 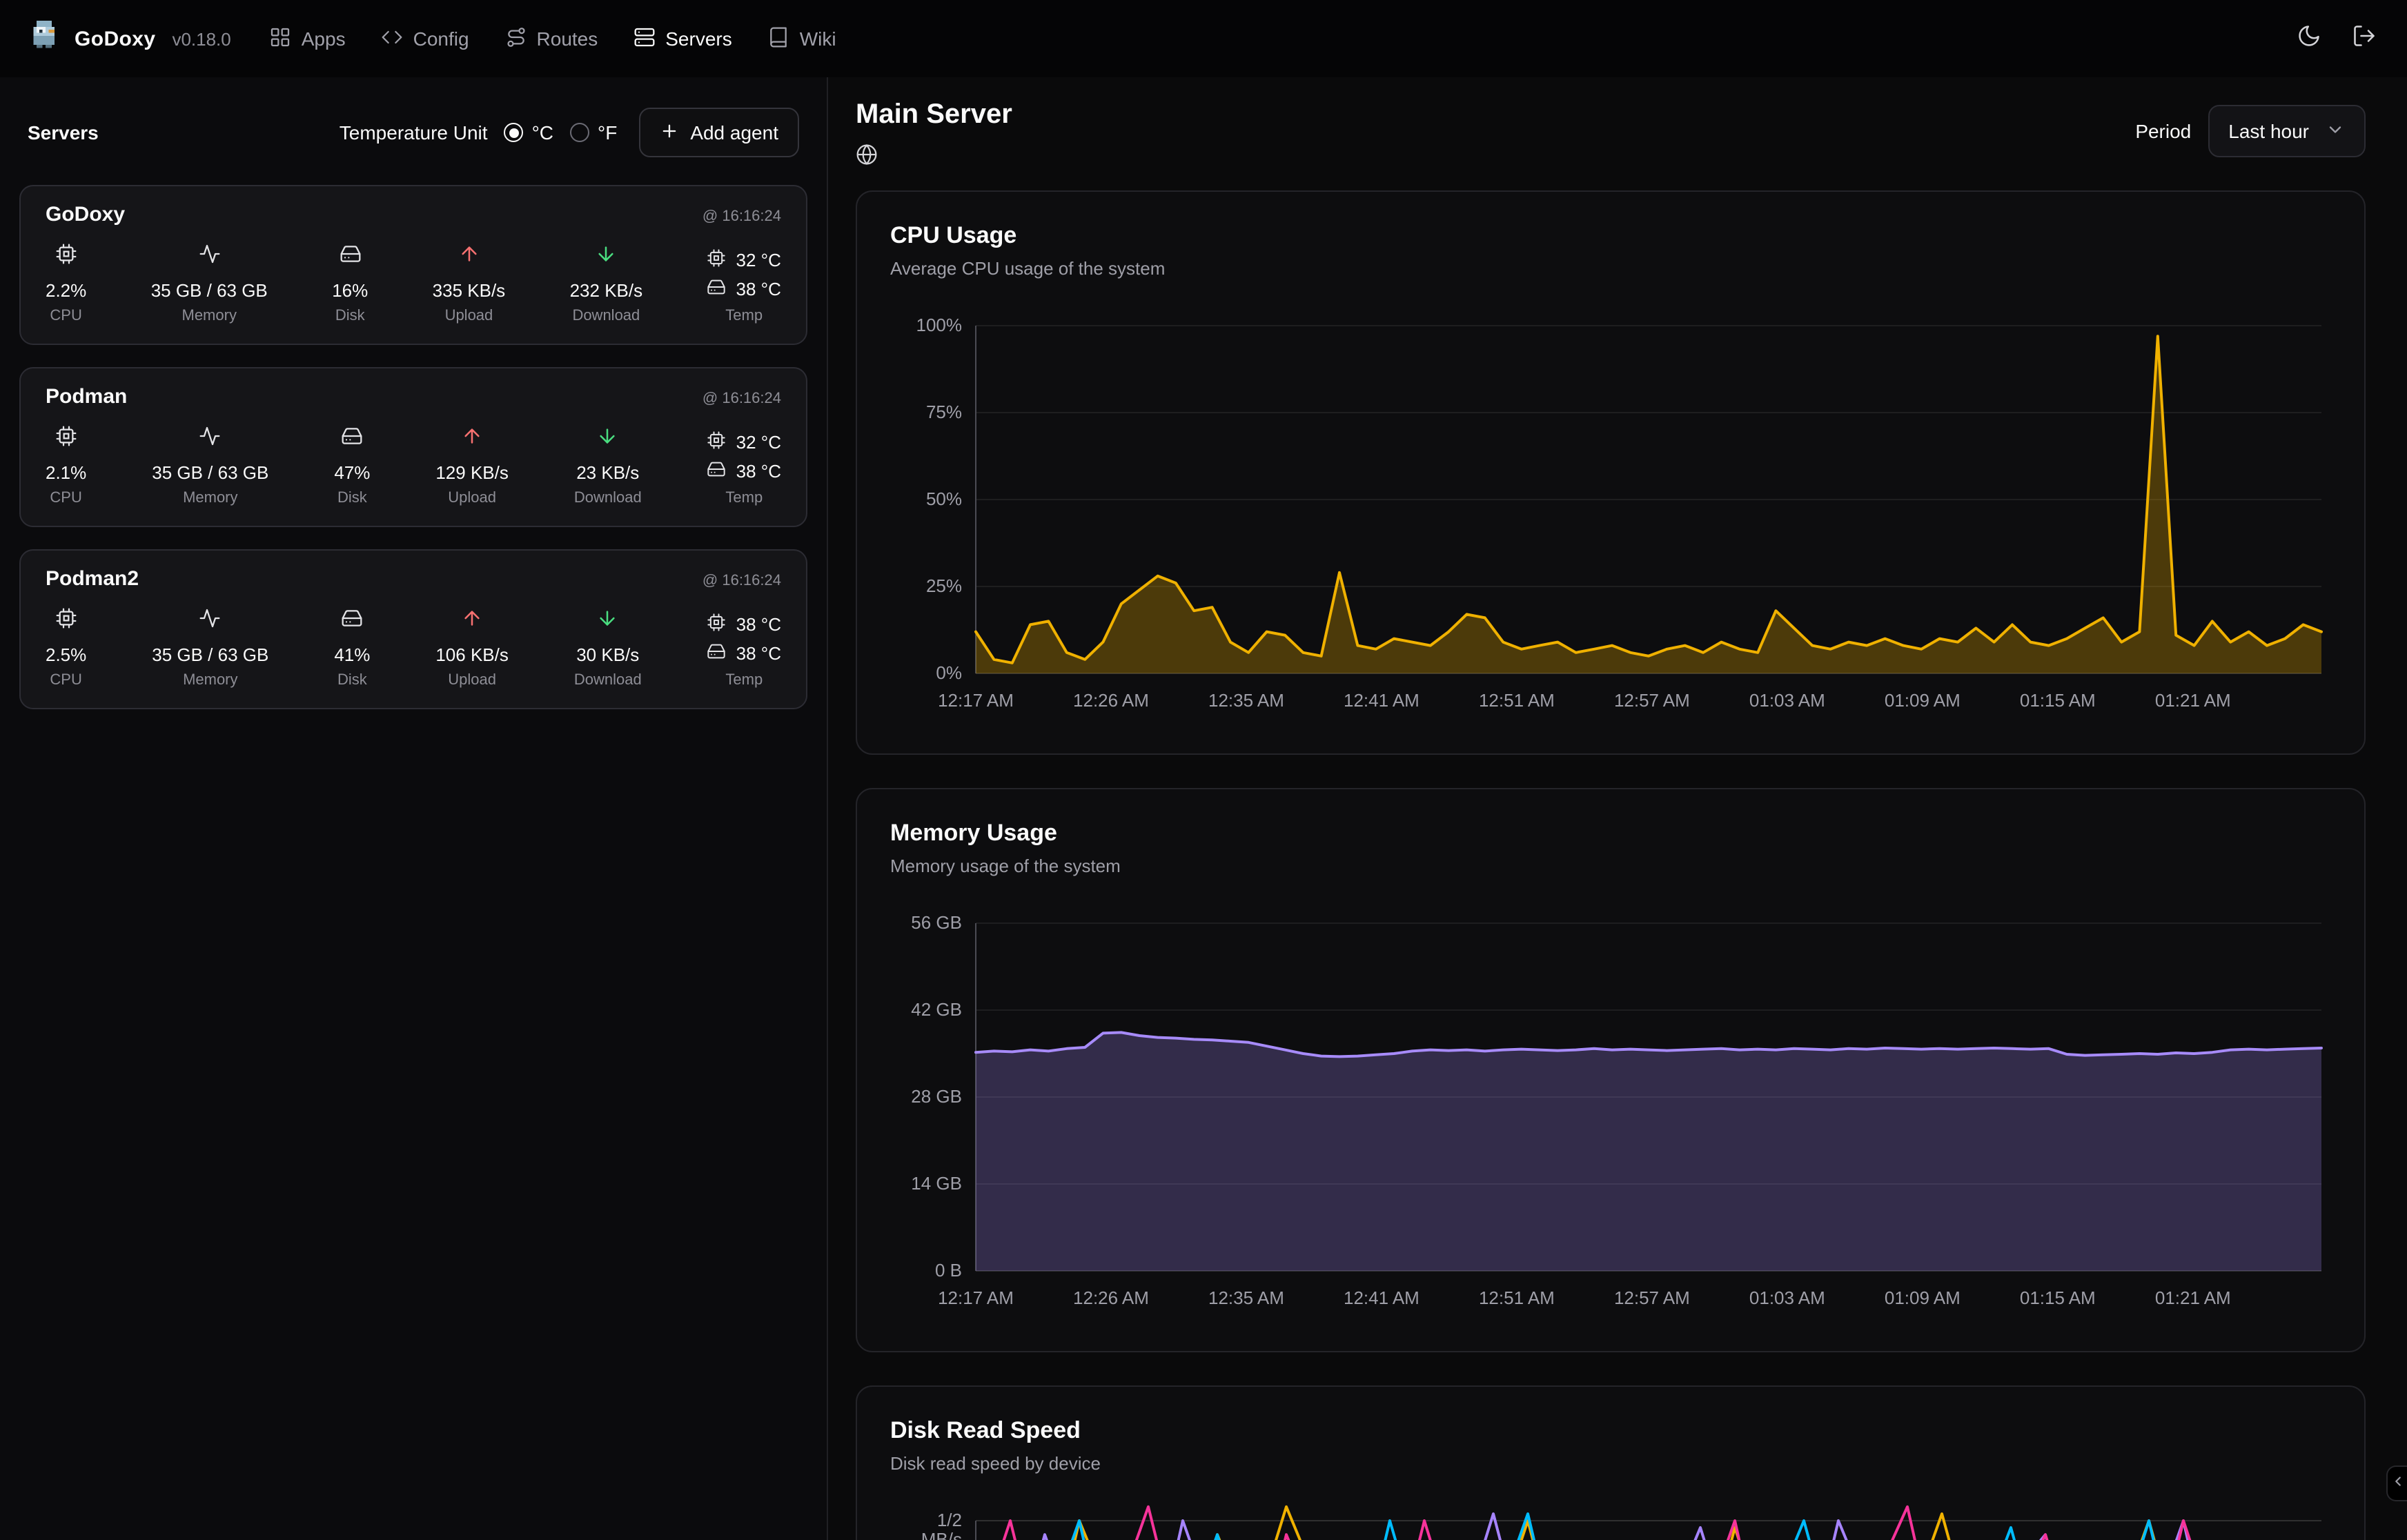 What do you see at coordinates (2309, 39) in the screenshot?
I see `theme-toggle-icon` at bounding box center [2309, 39].